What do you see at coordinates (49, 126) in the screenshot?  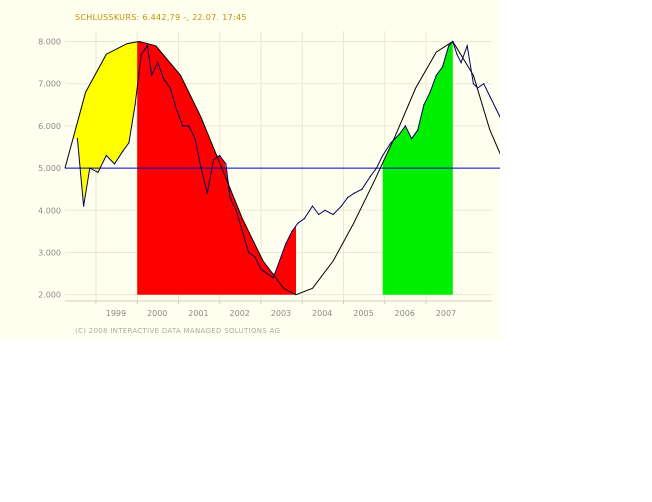 I see `y-tick-label: 6.000` at bounding box center [49, 126].